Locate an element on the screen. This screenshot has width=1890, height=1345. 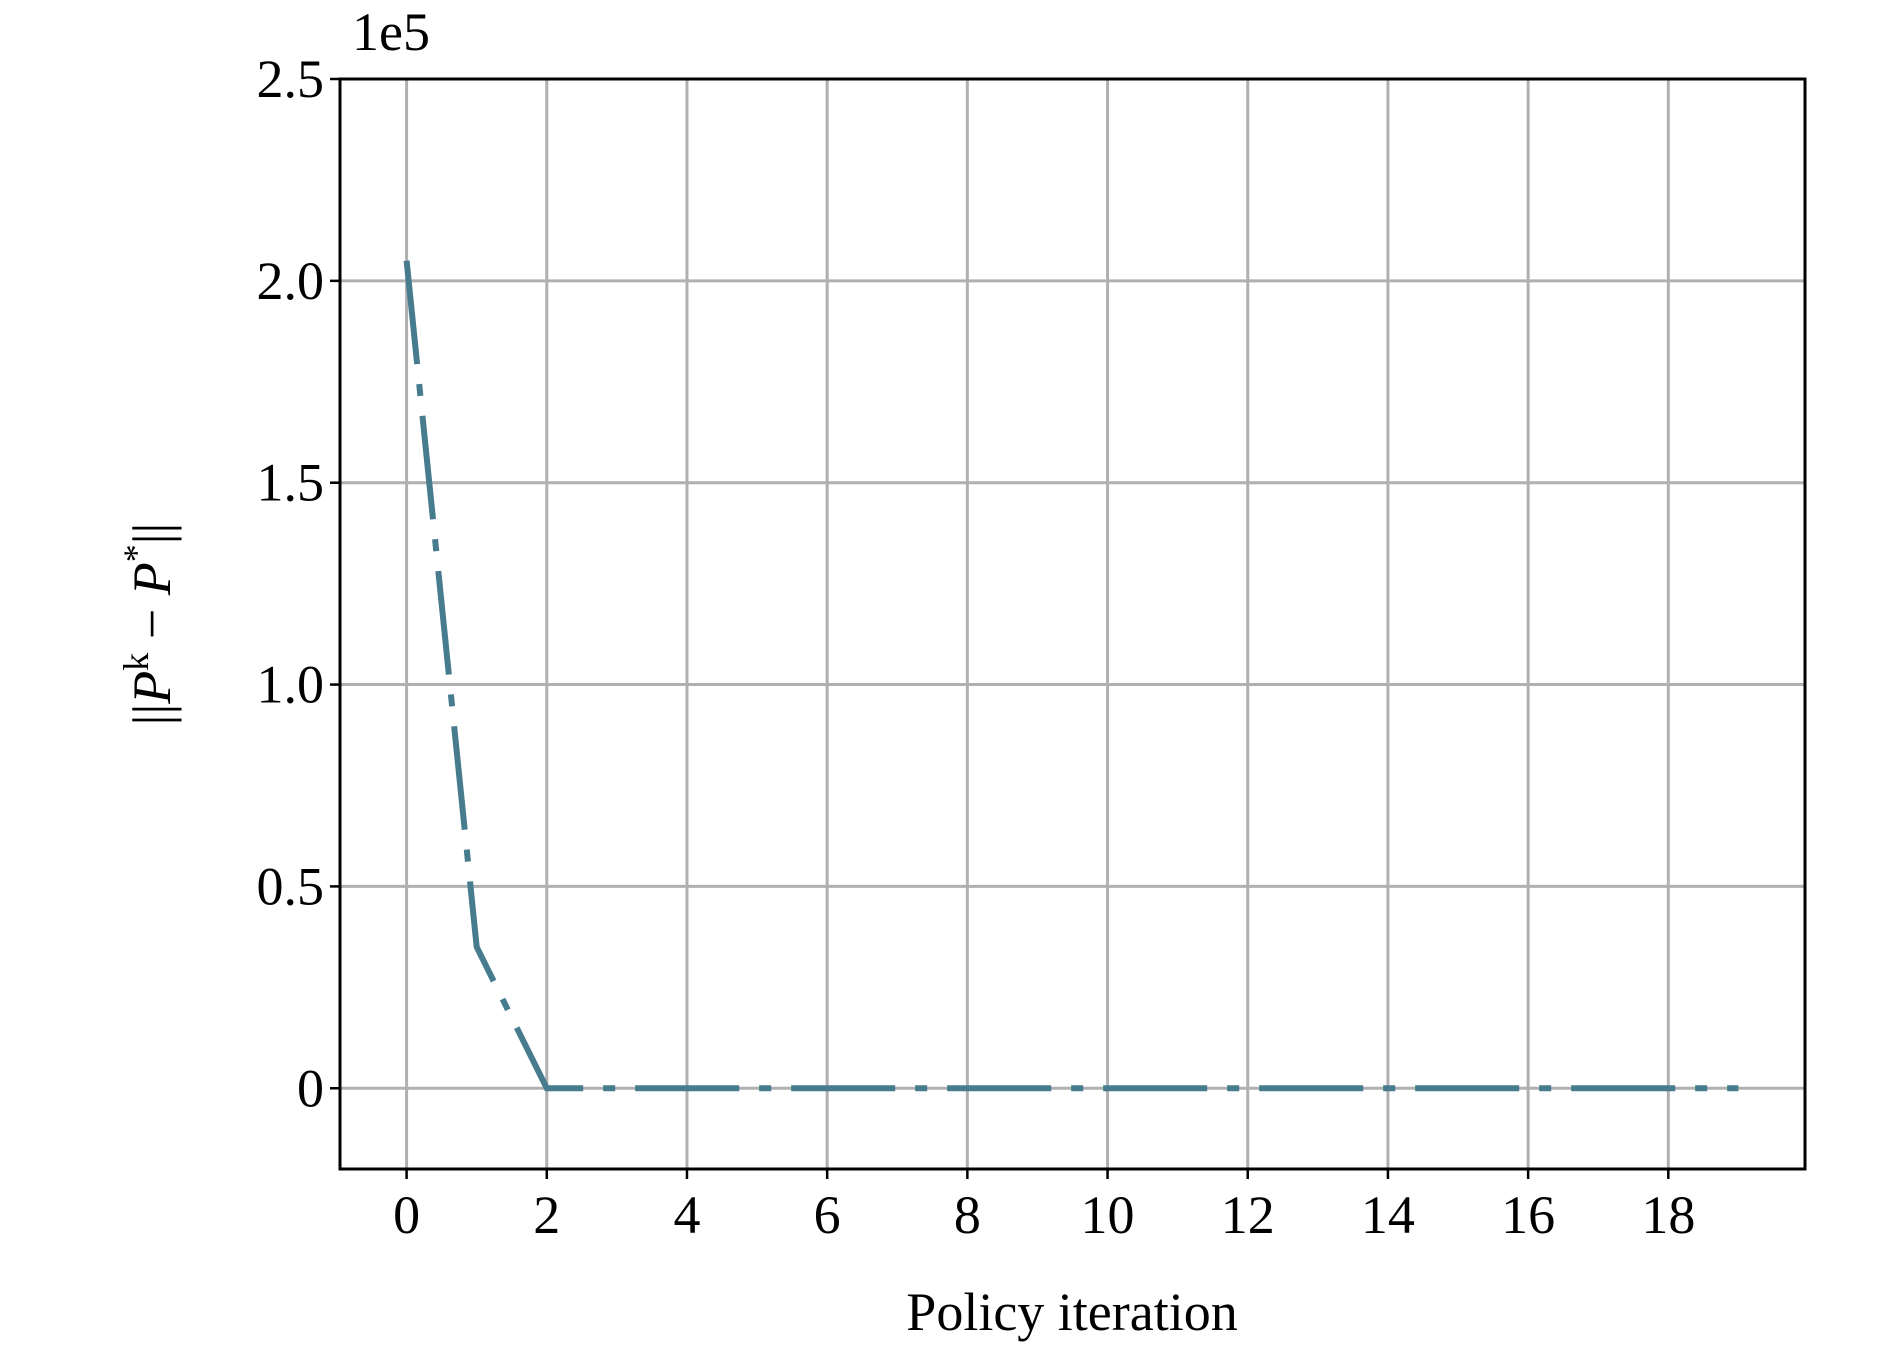
x-tick-label: 10 is located at coordinates (1108, 1215).